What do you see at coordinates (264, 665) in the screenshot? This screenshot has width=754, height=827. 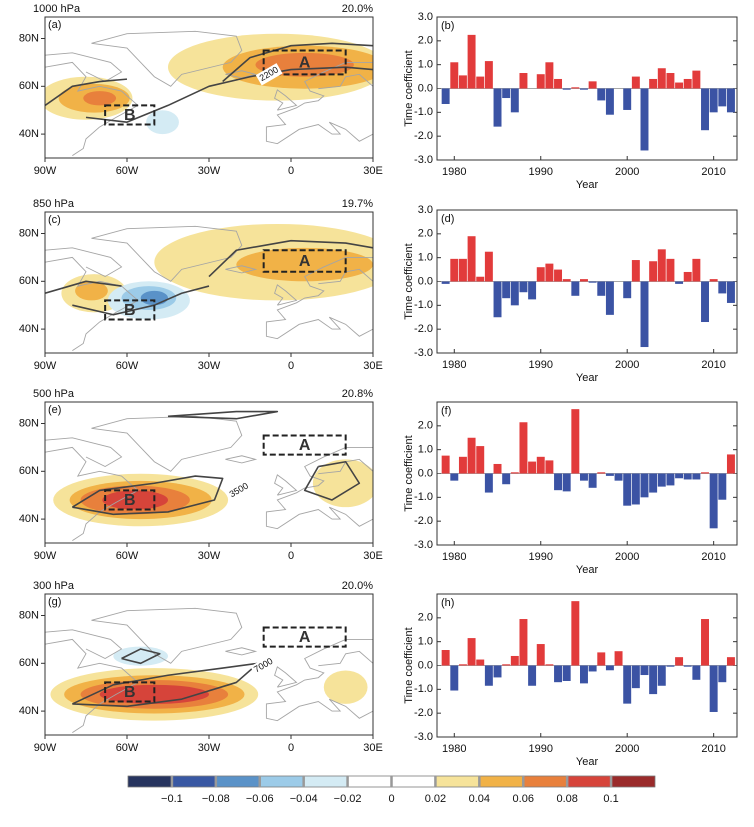 I see `contour-label-bg` at bounding box center [264, 665].